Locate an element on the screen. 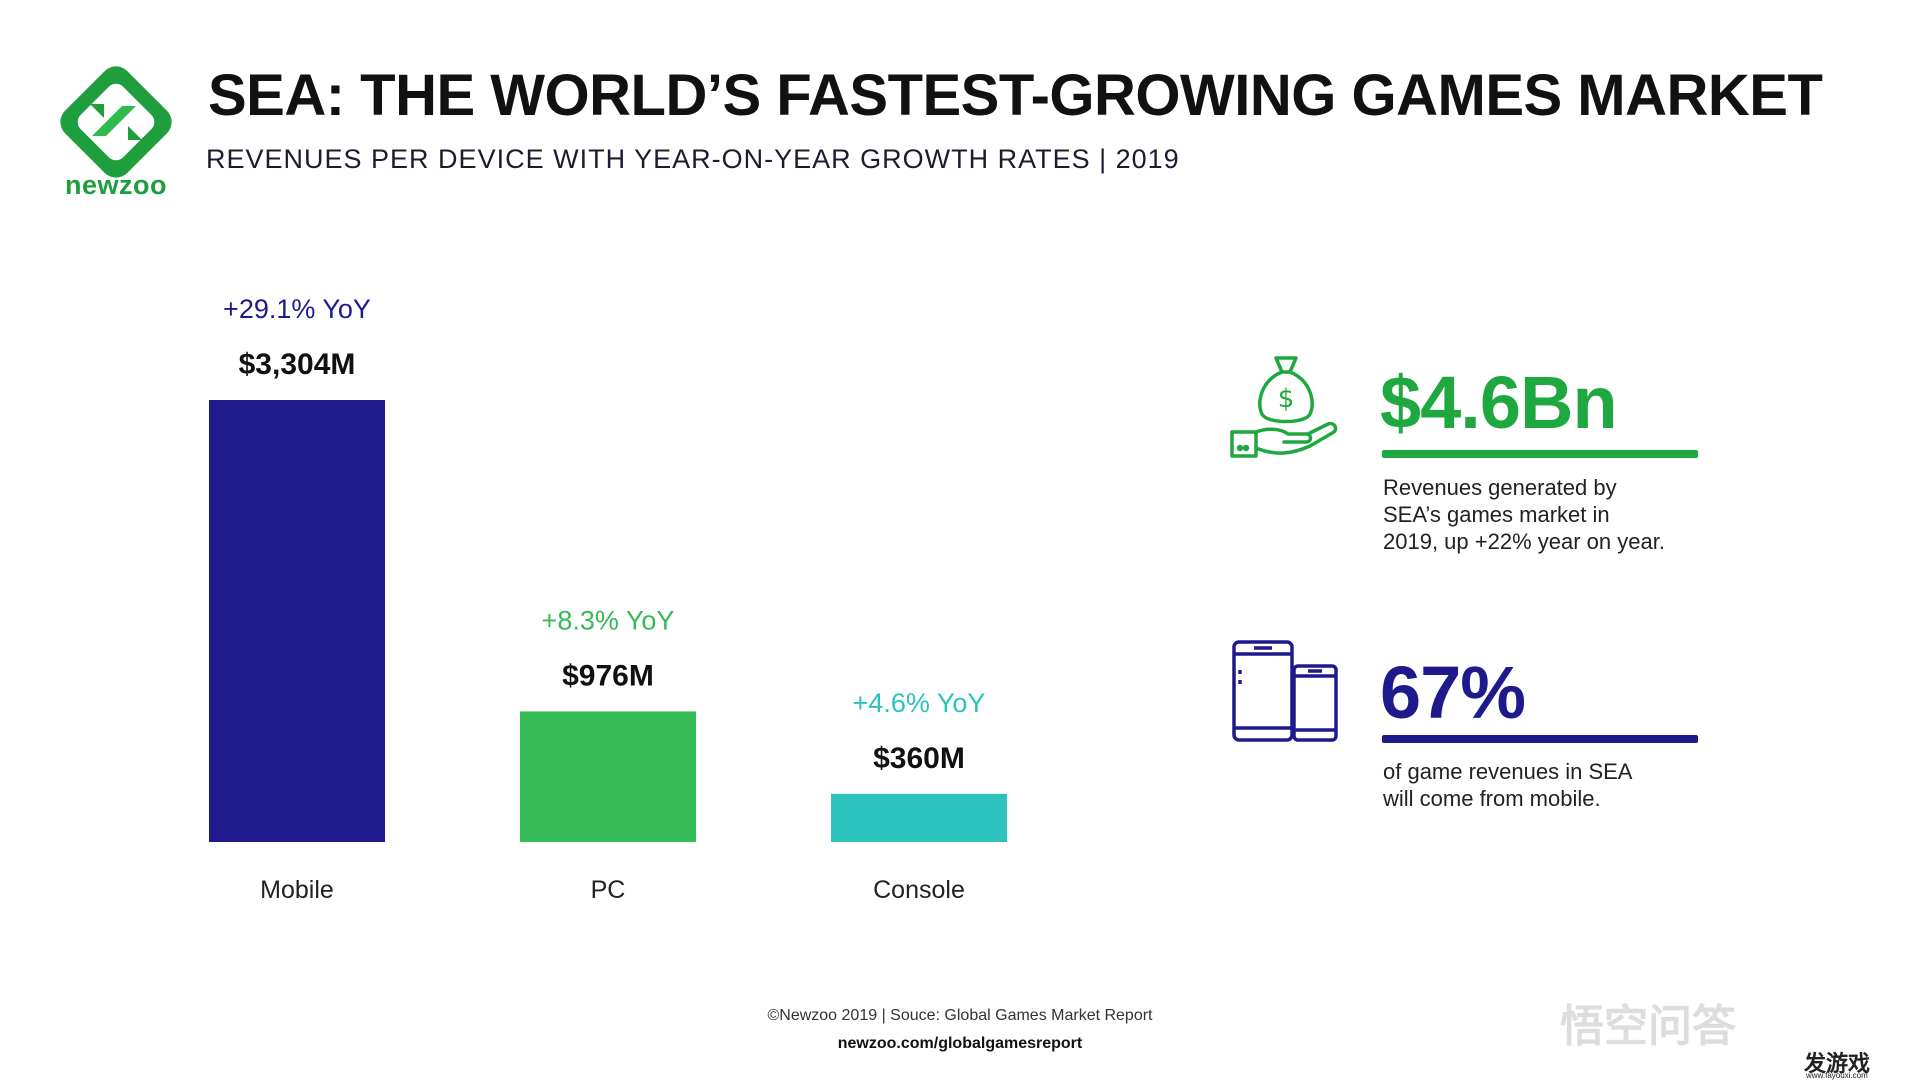 This screenshot has width=1920, height=1080. bar-pc is located at coordinates (608, 776).